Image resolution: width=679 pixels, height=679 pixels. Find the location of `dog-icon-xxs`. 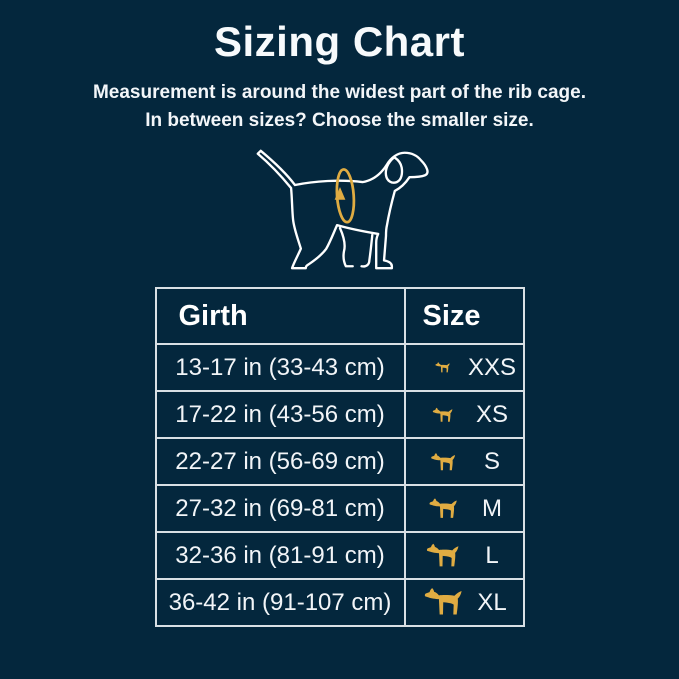

dog-icon-xxs is located at coordinates (443, 367).